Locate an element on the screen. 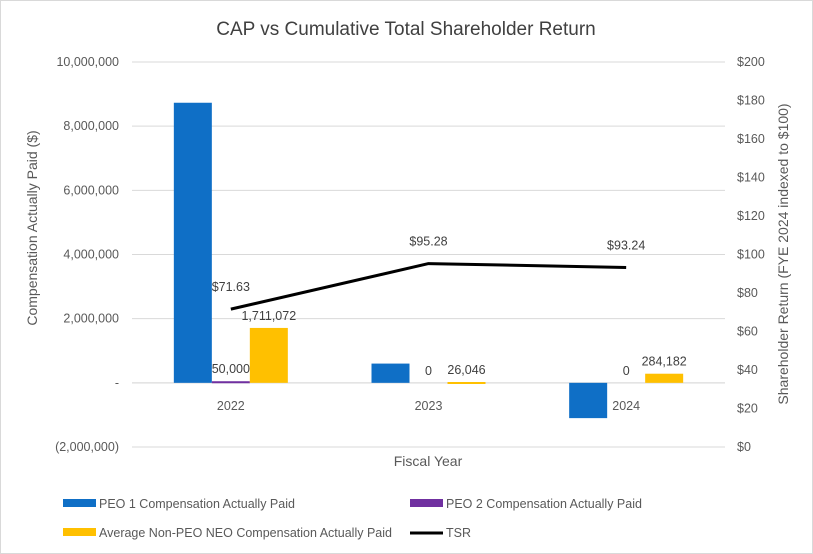 Image resolution: width=813 pixels, height=554 pixels. y2-tick-label: $200 is located at coordinates (751, 62).